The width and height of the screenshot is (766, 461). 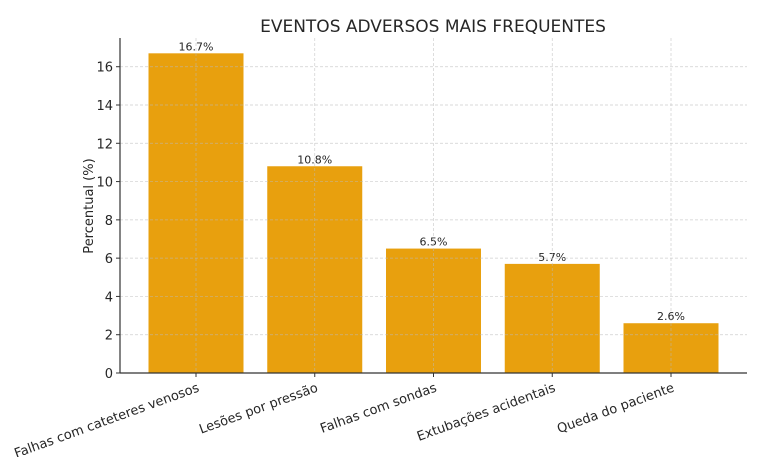 I want to click on data-label: 5.7%, so click(x=552, y=257).